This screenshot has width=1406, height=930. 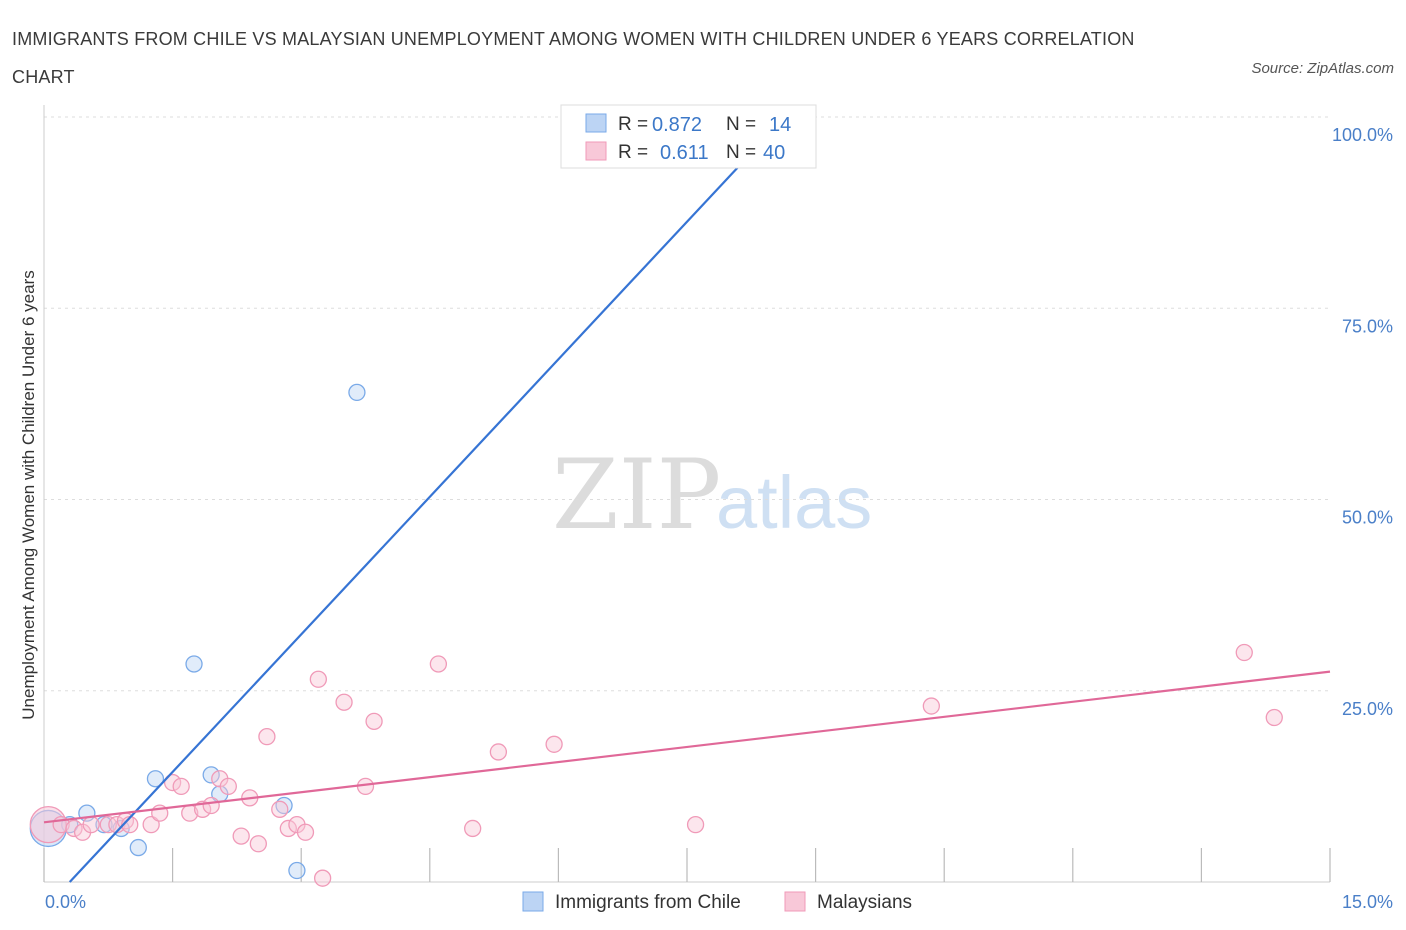 What do you see at coordinates (1322, 68) in the screenshot?
I see `chart-source: Source: ZipAtlas.com` at bounding box center [1322, 68].